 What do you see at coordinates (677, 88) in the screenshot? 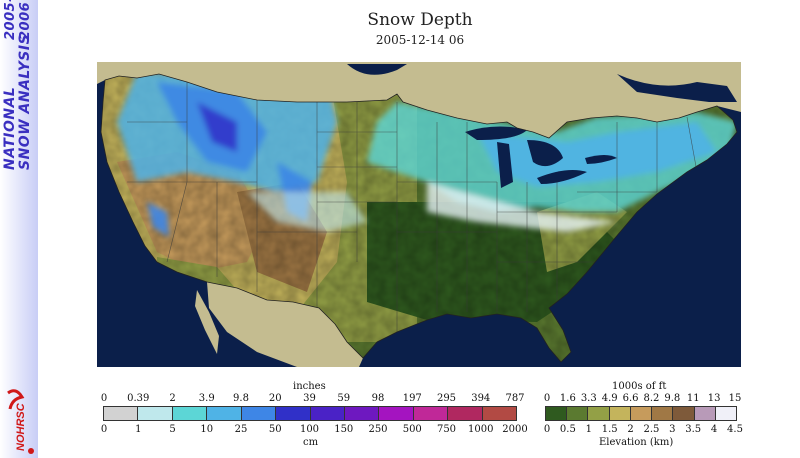
I see `hudson-bay-water` at bounding box center [677, 88].